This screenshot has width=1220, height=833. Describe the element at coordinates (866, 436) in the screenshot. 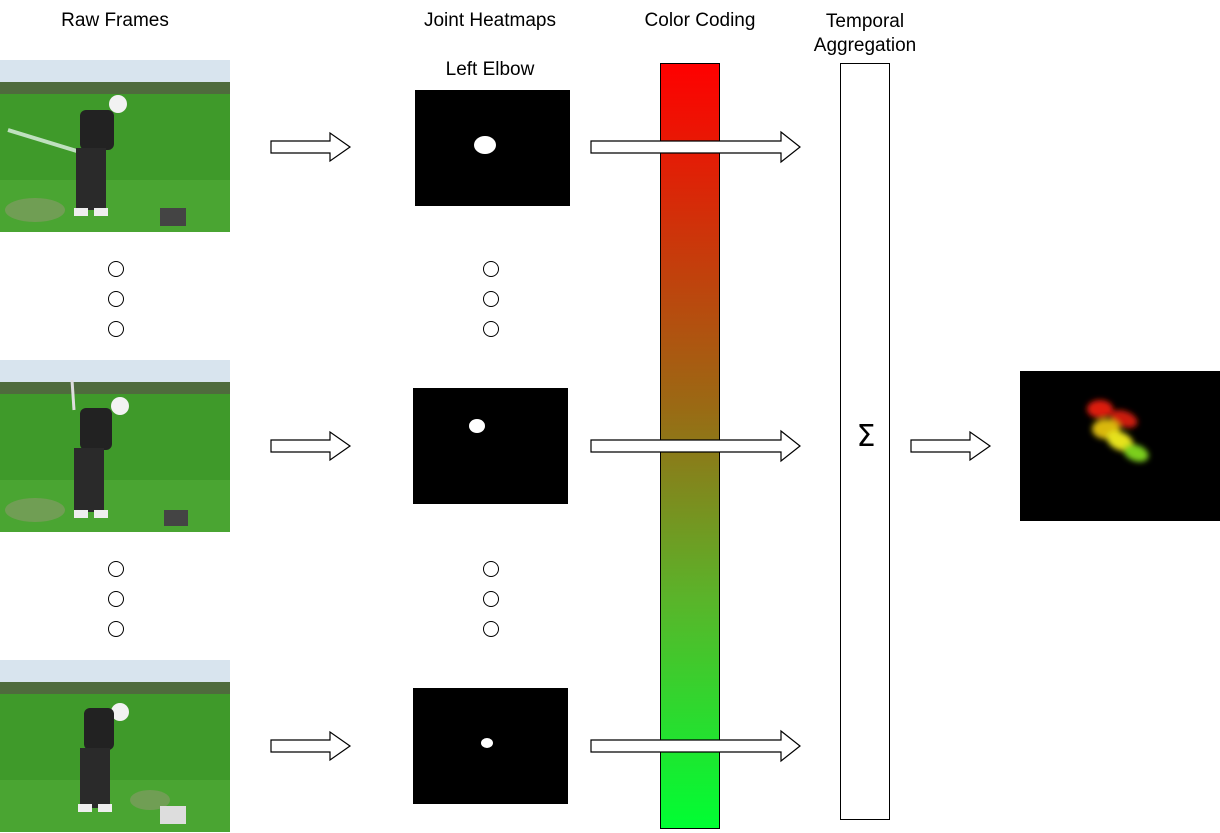

I see `sigma-icon: Σ` at that location.